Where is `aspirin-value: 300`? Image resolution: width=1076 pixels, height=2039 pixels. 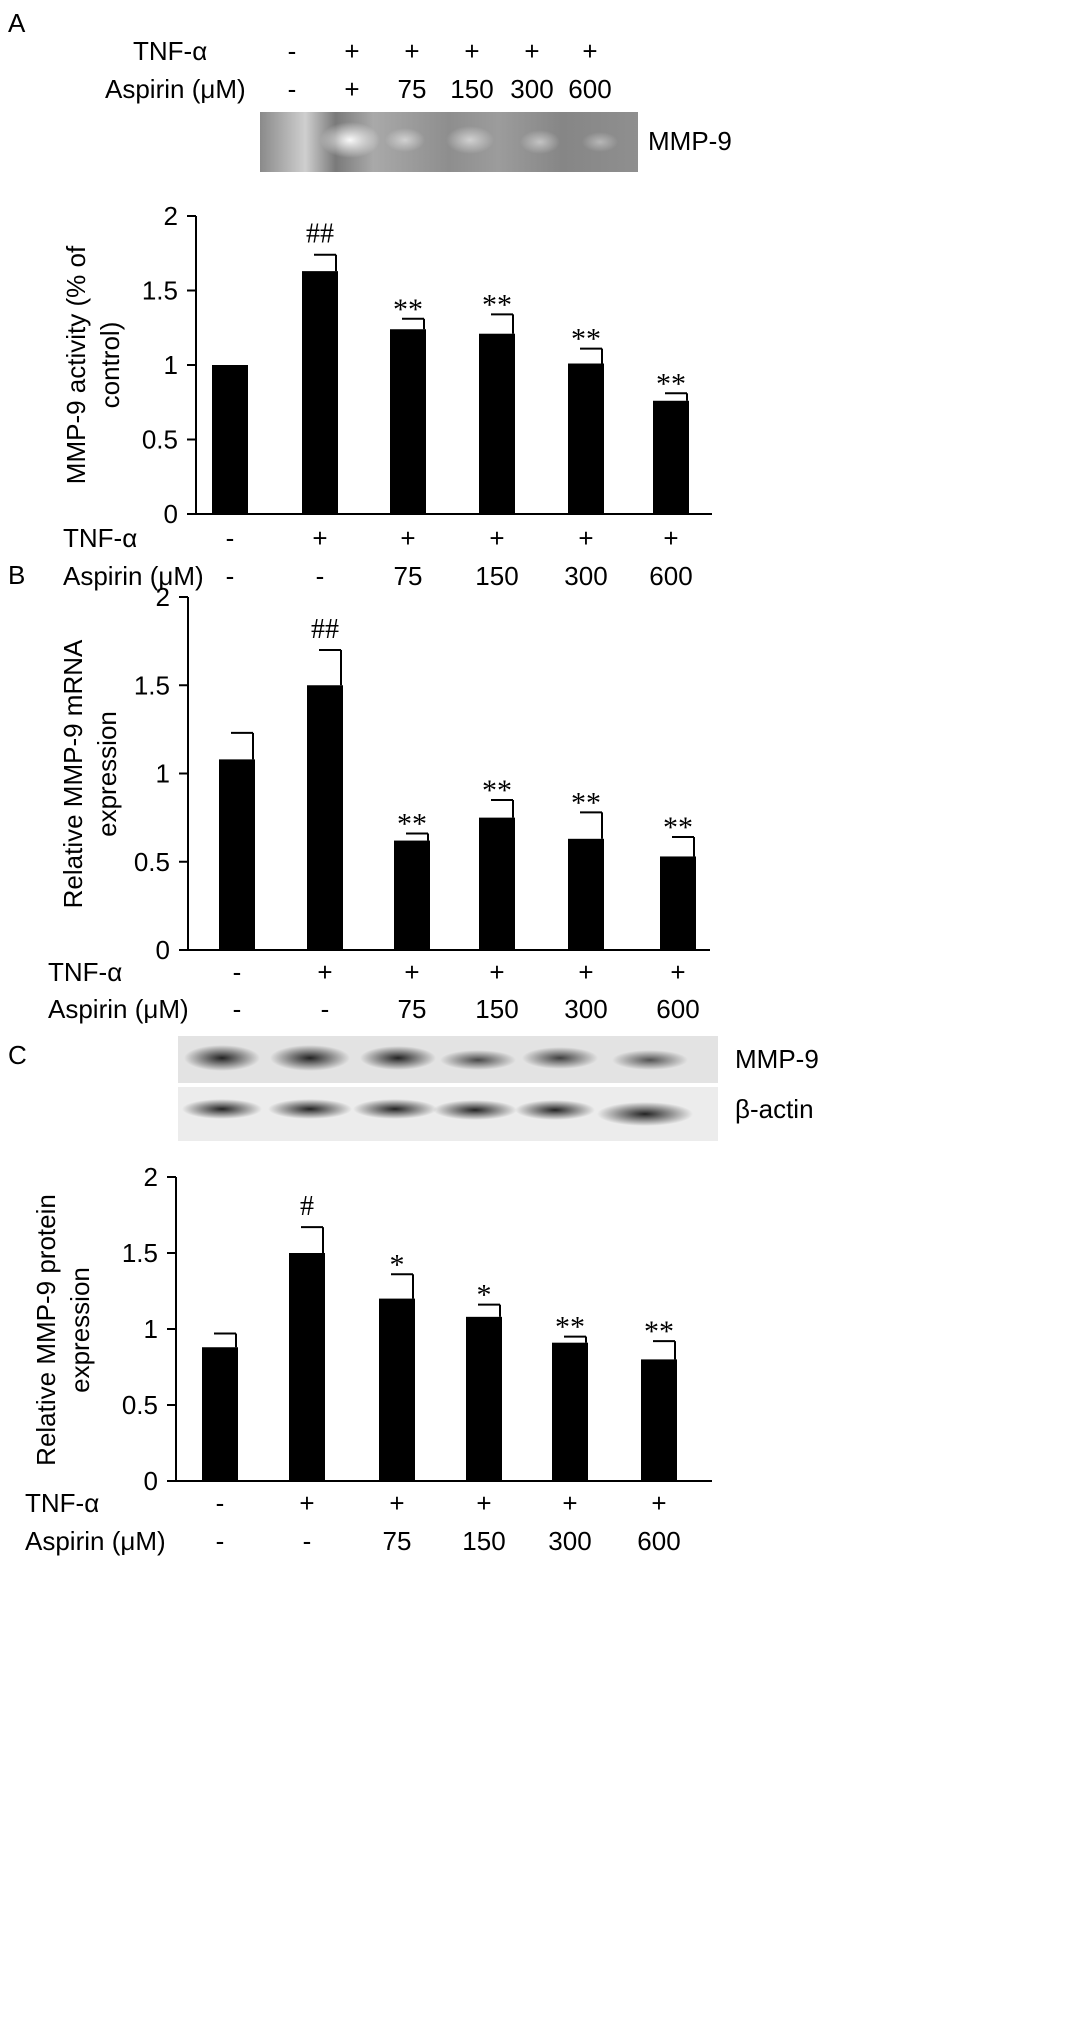 aspirin-value: 300 is located at coordinates (569, 1541).